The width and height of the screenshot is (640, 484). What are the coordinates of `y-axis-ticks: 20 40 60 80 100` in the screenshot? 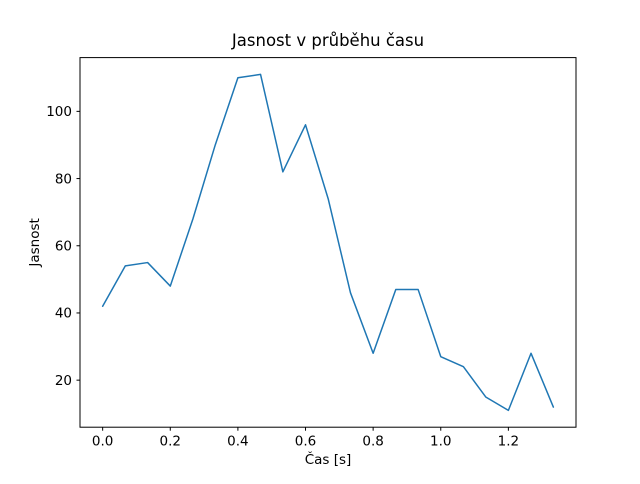 It's located at (63, 246).